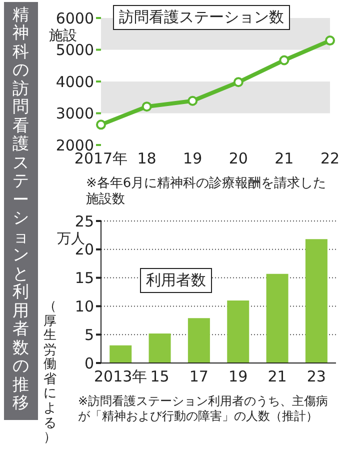 The image size is (344, 450). Describe the element at coordinates (75, 81) in the screenshot. I see `y-tick-label: 4000` at that location.